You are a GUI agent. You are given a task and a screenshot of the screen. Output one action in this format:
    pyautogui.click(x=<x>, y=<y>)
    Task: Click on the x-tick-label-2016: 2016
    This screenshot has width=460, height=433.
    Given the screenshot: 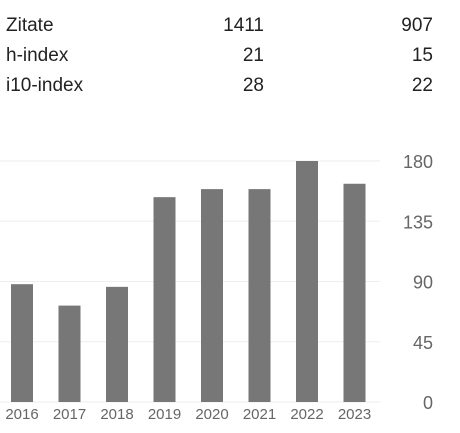 What is the action you would take?
    pyautogui.click(x=21, y=414)
    